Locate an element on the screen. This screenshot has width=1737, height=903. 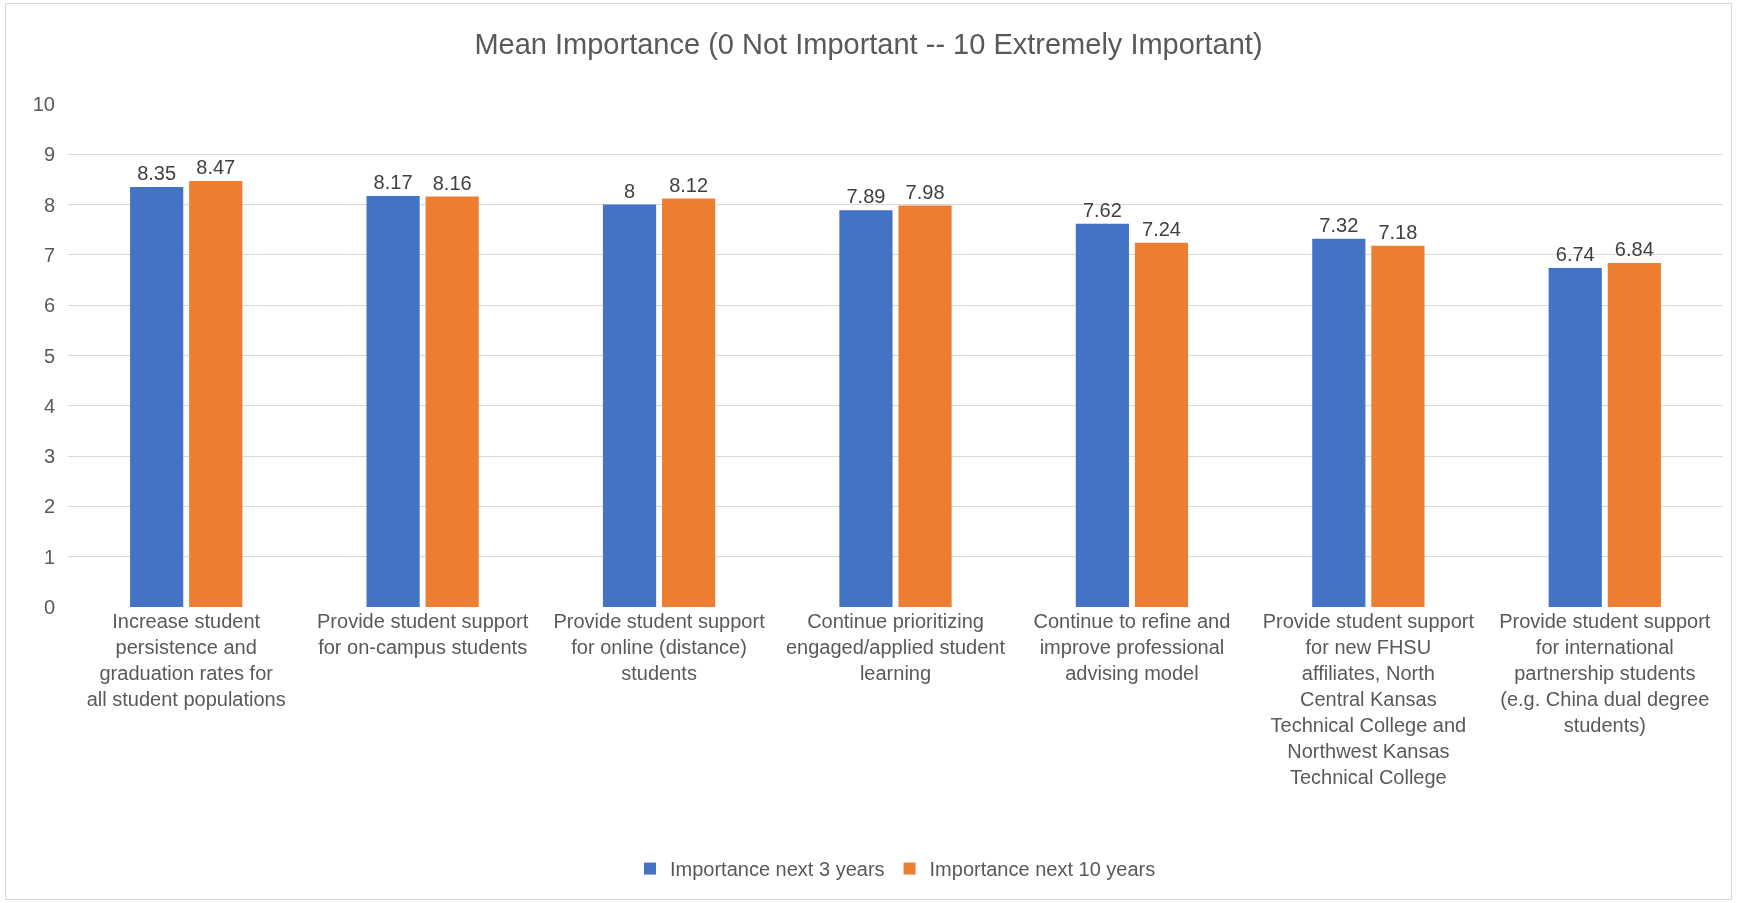
data-label: 7.18 is located at coordinates (1398, 231).